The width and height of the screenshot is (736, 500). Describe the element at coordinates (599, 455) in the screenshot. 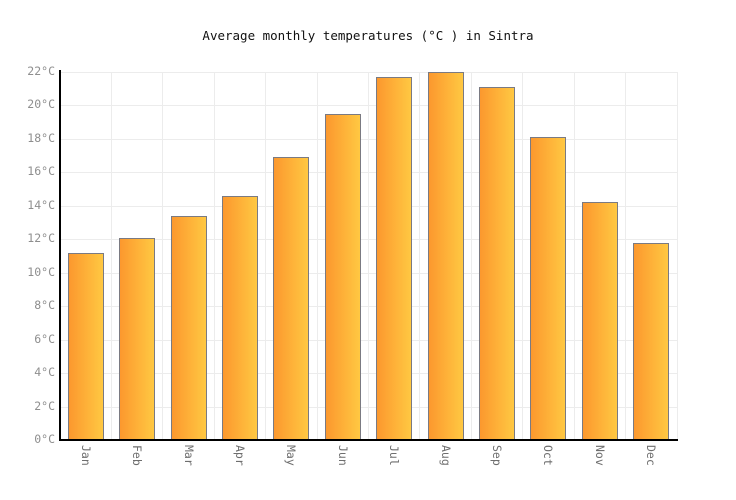

I see `x-month-label: Nov` at that location.